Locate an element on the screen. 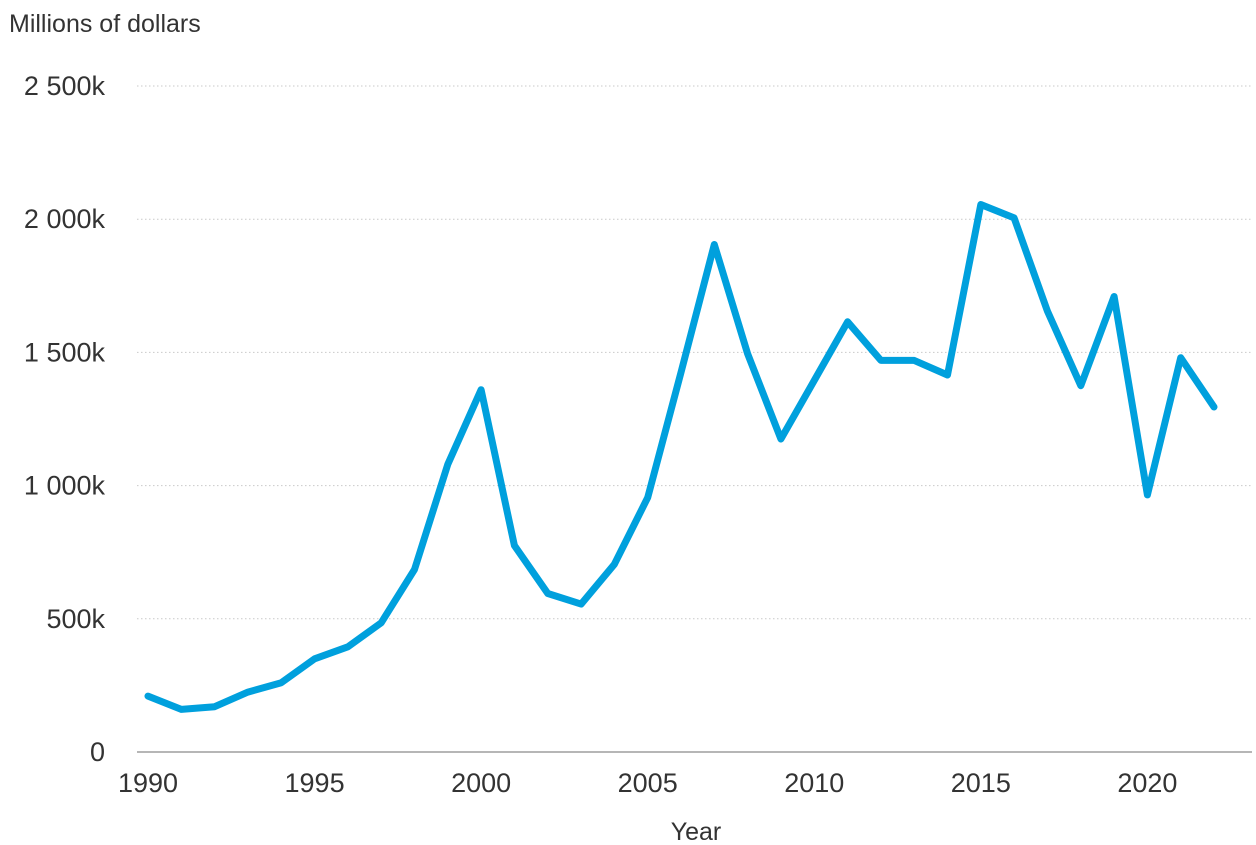 This screenshot has width=1256, height=845. x-axis-ticks: 1990 1995 2000 2005 2010 2015 2020 is located at coordinates (647, 783).